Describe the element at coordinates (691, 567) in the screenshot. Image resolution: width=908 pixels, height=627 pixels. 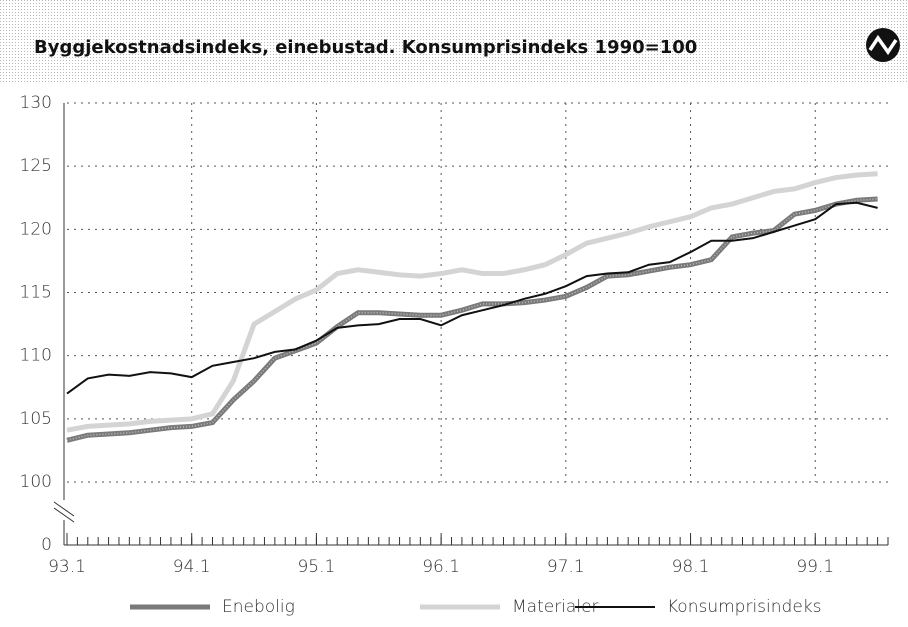
I see `x-tick-label: 98.1` at that location.